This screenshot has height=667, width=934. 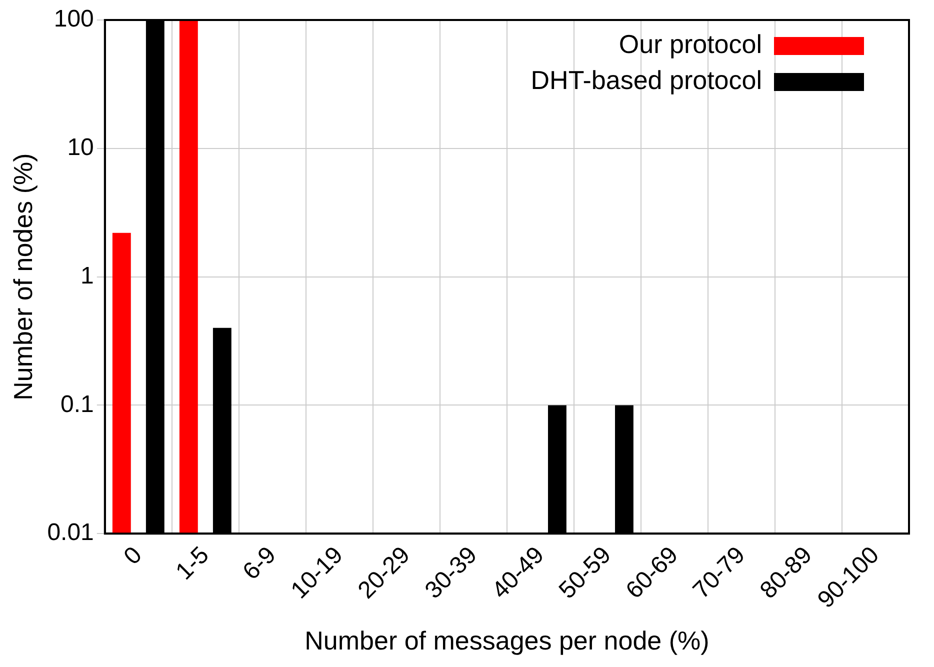 What do you see at coordinates (507, 641) in the screenshot?
I see `x-axis-title: Number of messages per node (%)` at bounding box center [507, 641].